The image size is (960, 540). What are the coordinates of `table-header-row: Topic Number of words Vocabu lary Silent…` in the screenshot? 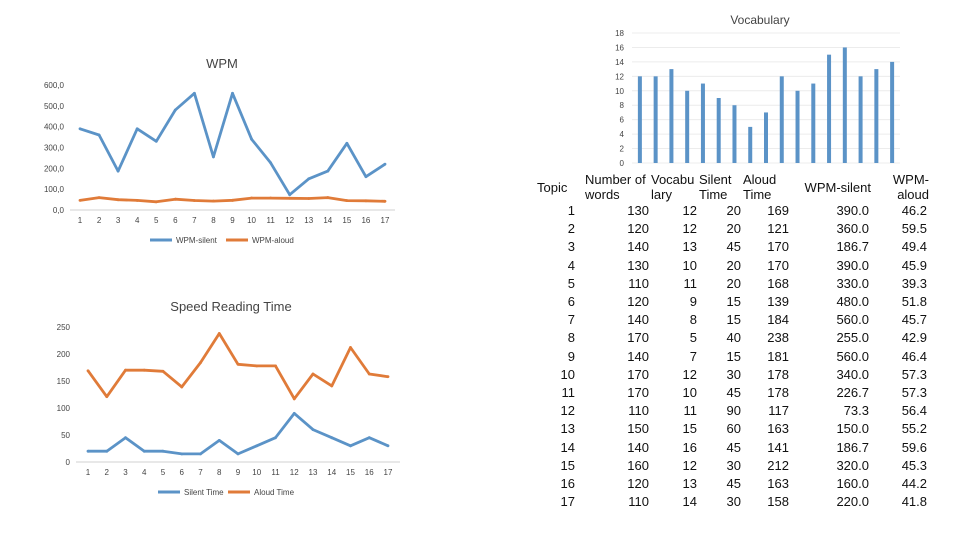 It's located at (733, 187).